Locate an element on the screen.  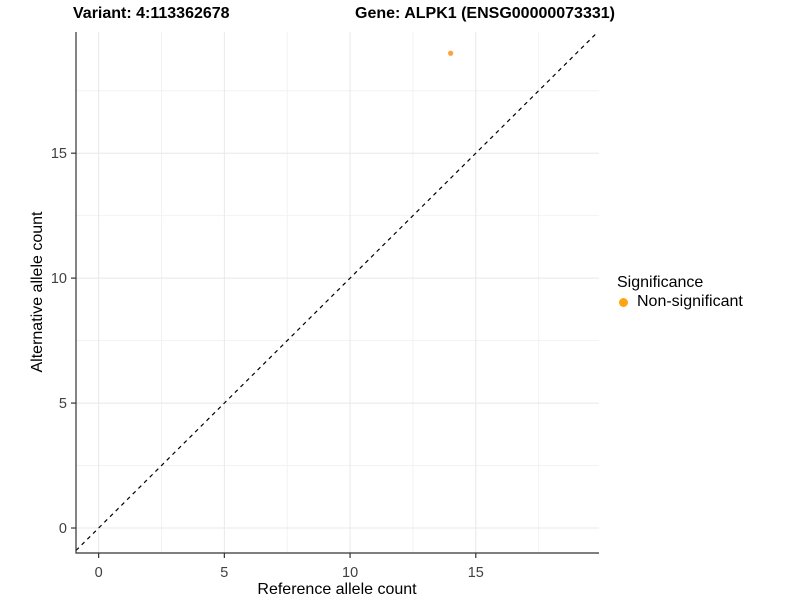
y-tick-label: 10 is located at coordinates (59, 279).